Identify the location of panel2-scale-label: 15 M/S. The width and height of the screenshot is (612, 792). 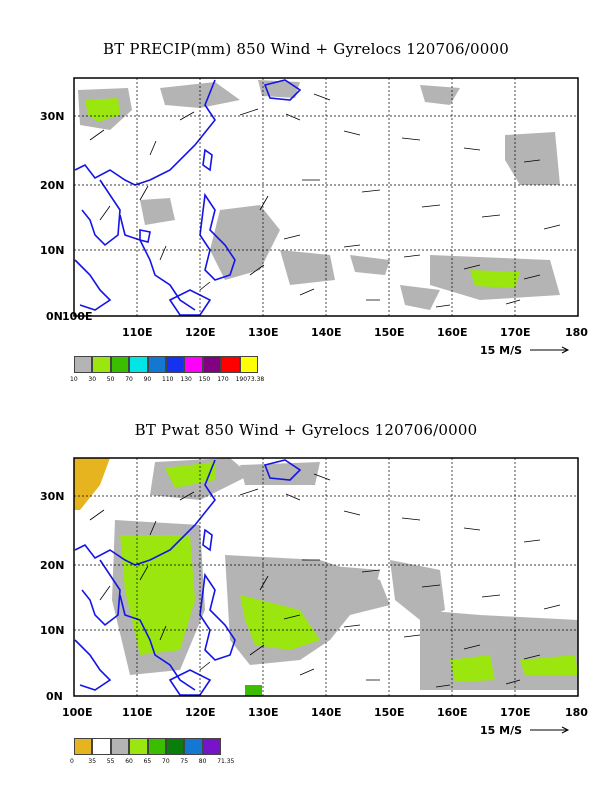
(501, 730).